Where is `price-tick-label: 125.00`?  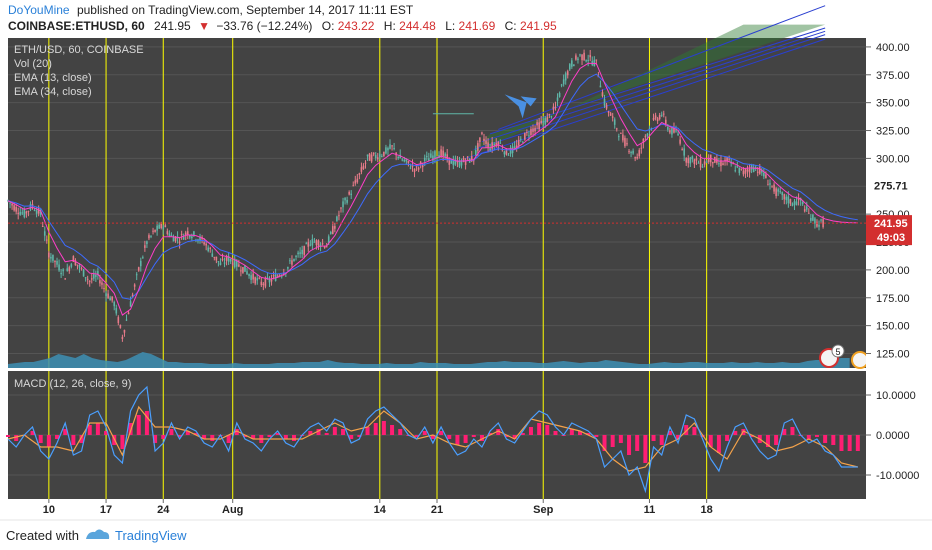
price-tick-label: 125.00 is located at coordinates (893, 355).